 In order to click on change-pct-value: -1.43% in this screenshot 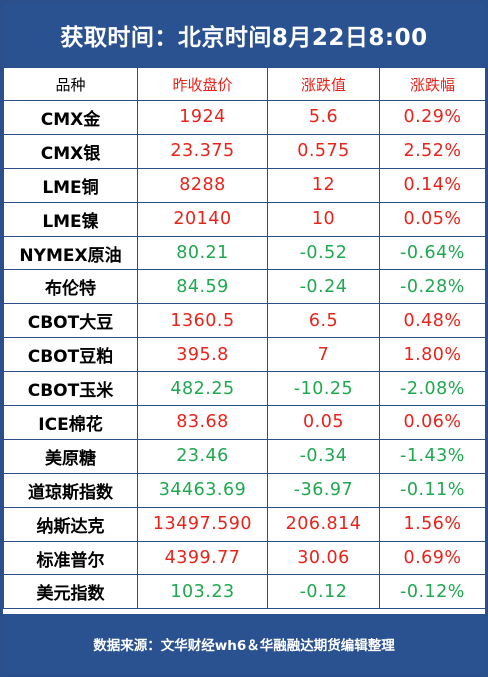, I will do `click(432, 456)`.